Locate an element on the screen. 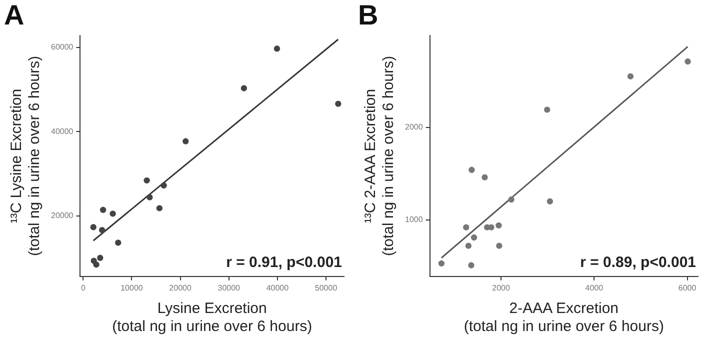 Image resolution: width=709 pixels, height=342 pixels. x-tick-label: 0 is located at coordinates (83, 287).